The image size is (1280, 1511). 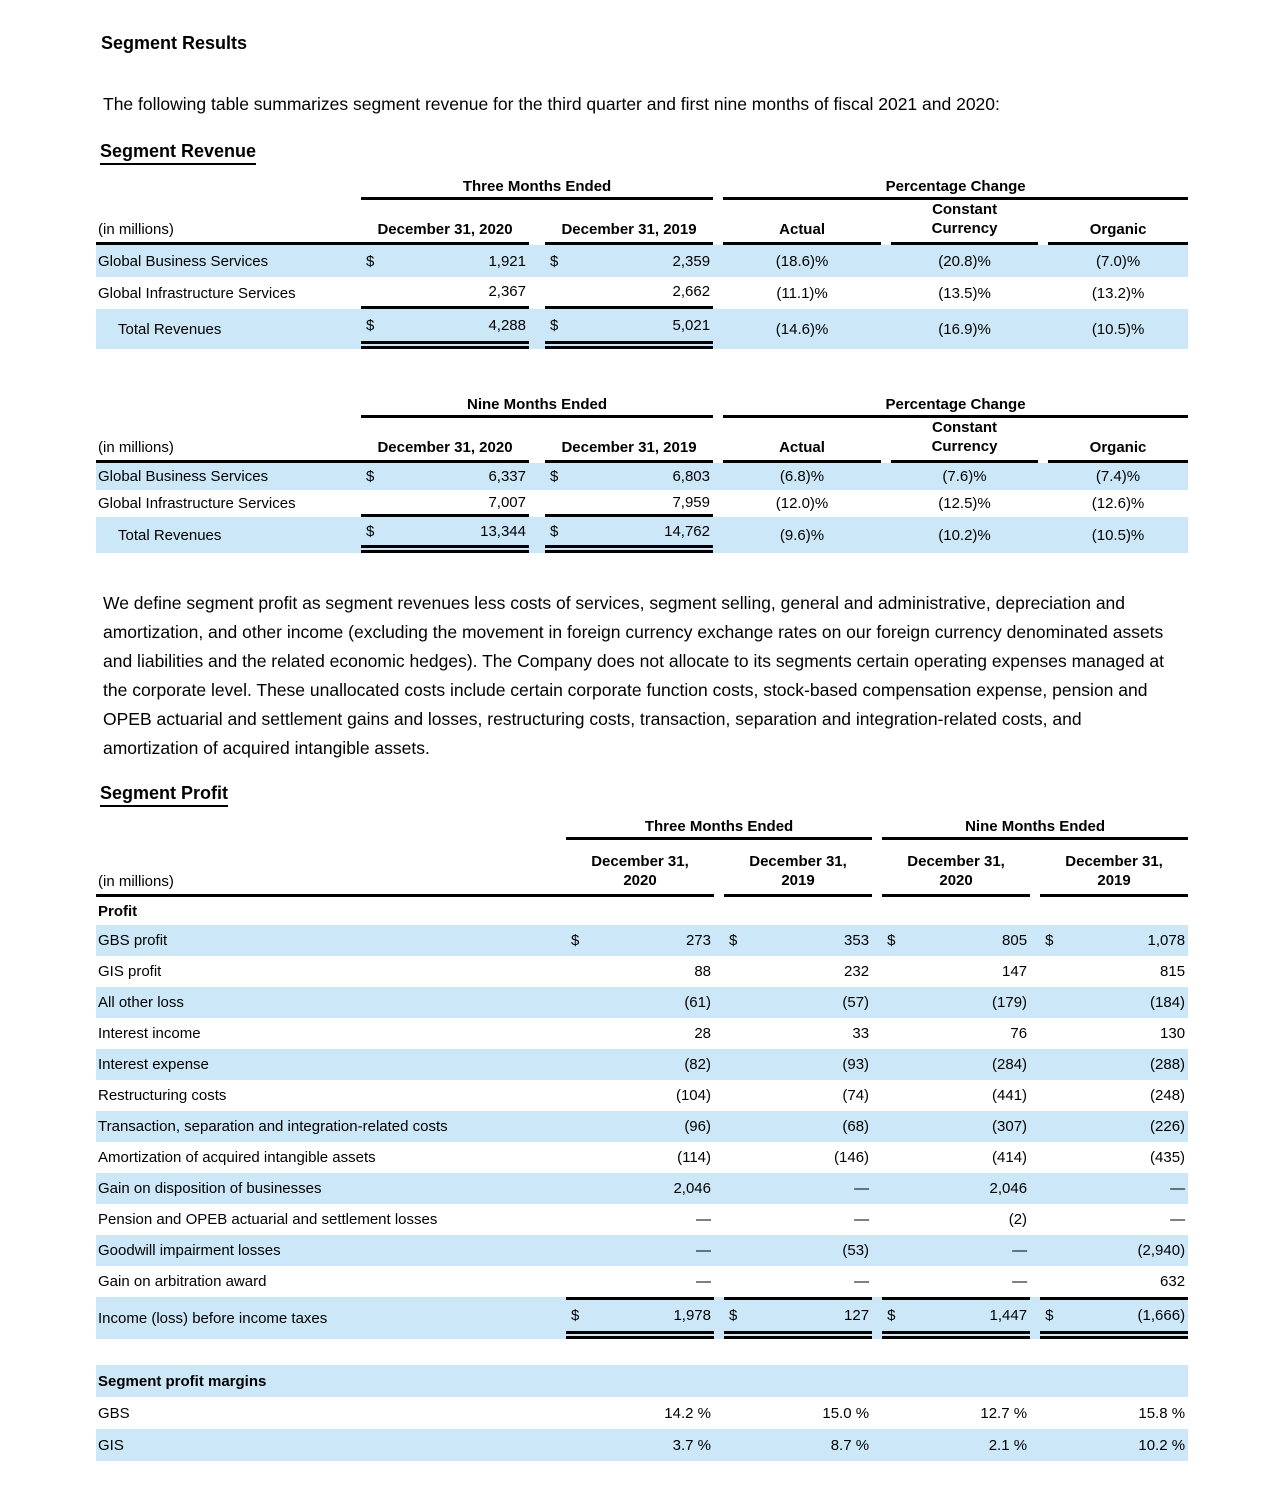 I want to click on row-label: Global Business Services, so click(x=228, y=476).